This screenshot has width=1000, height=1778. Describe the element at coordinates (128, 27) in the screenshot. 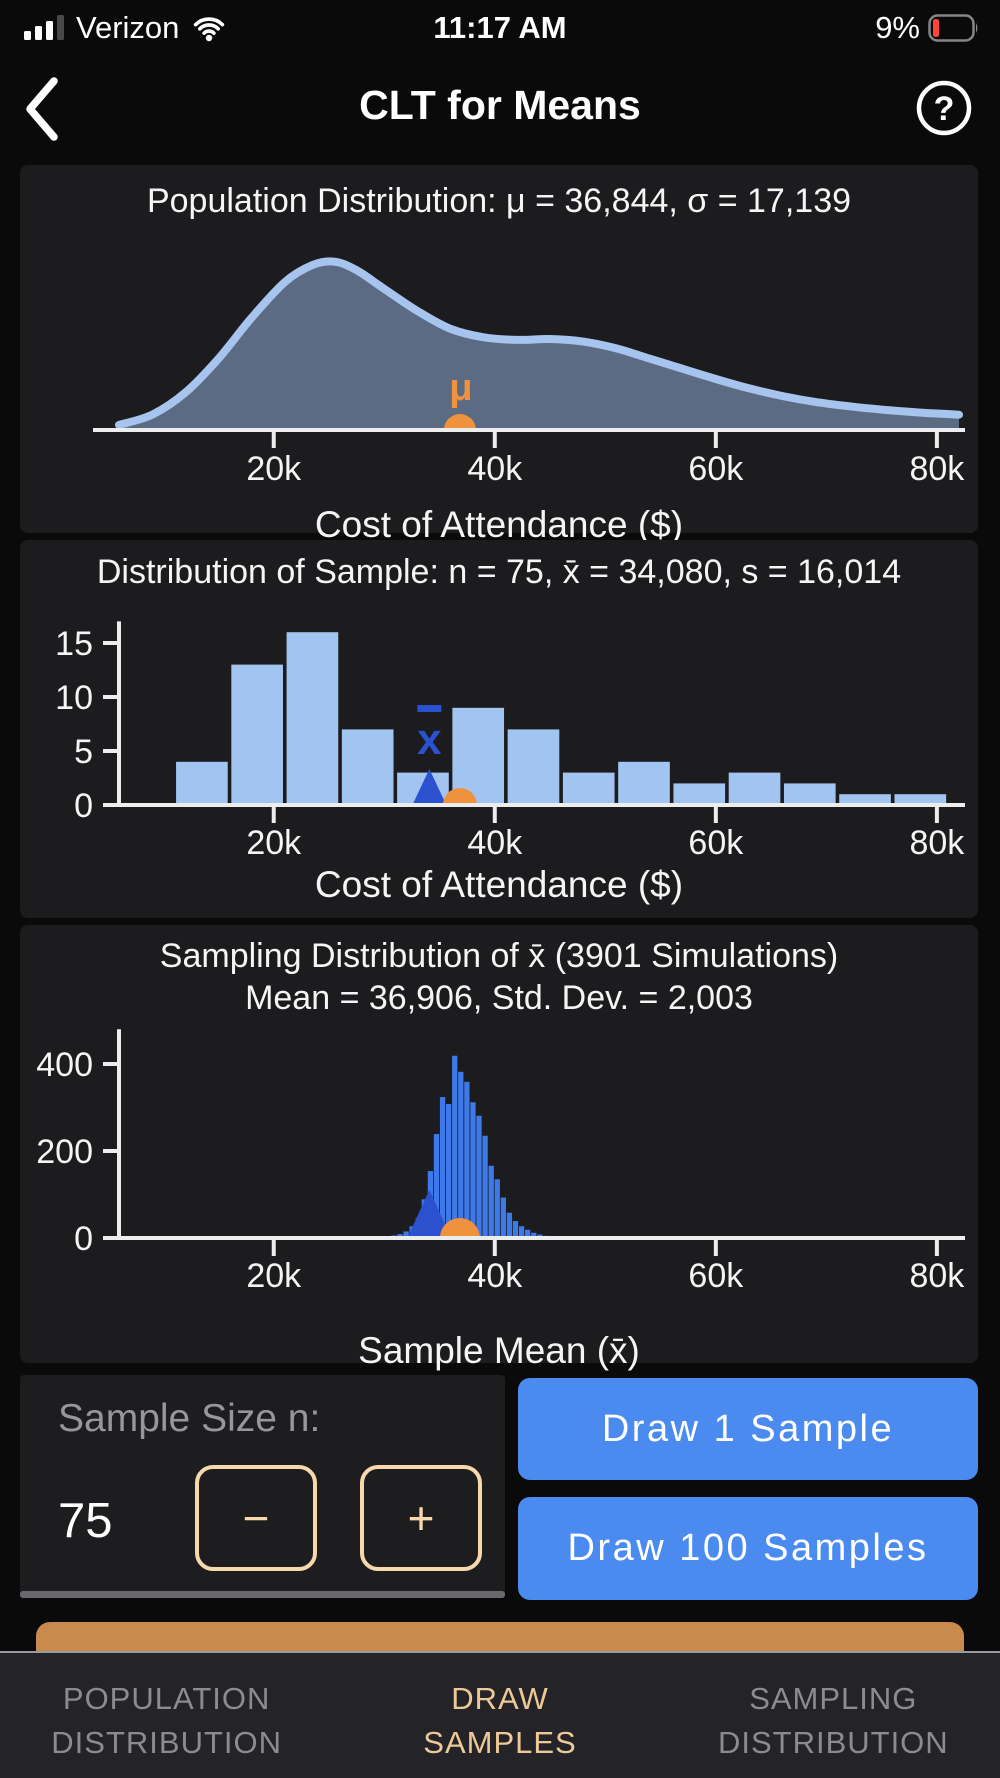

I see `carrier-label: Verizon` at that location.